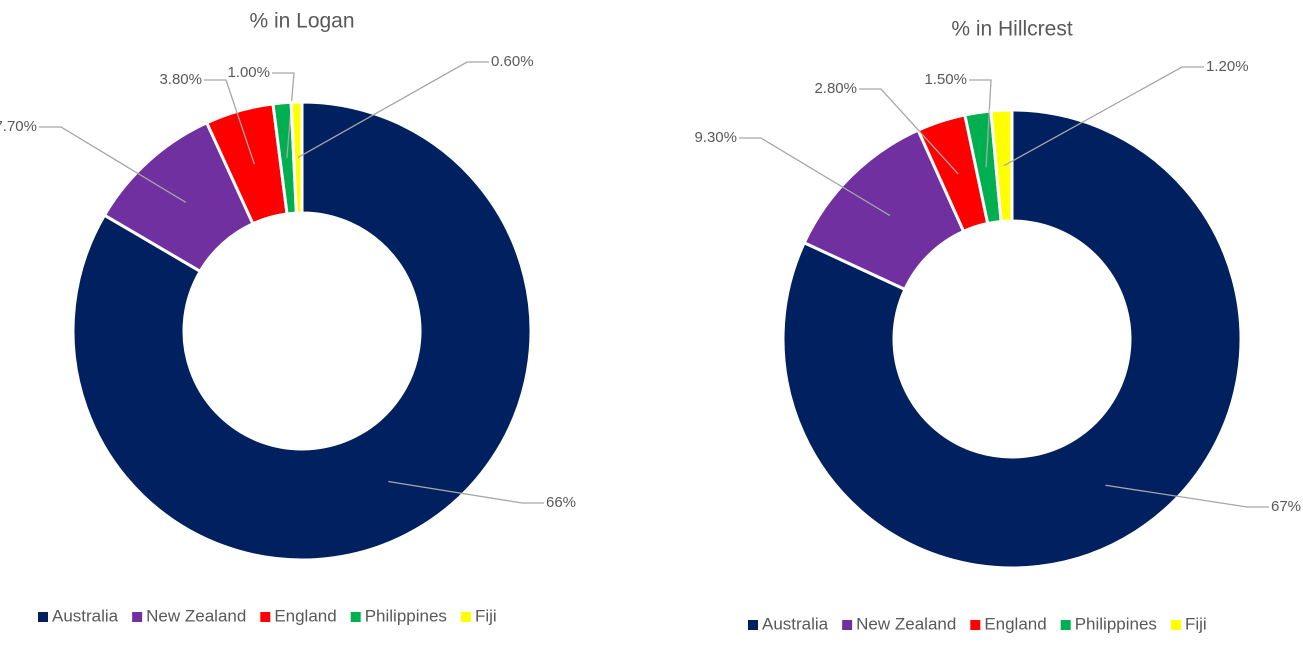  What do you see at coordinates (180, 79) in the screenshot?
I see `data-label: 3.80%` at bounding box center [180, 79].